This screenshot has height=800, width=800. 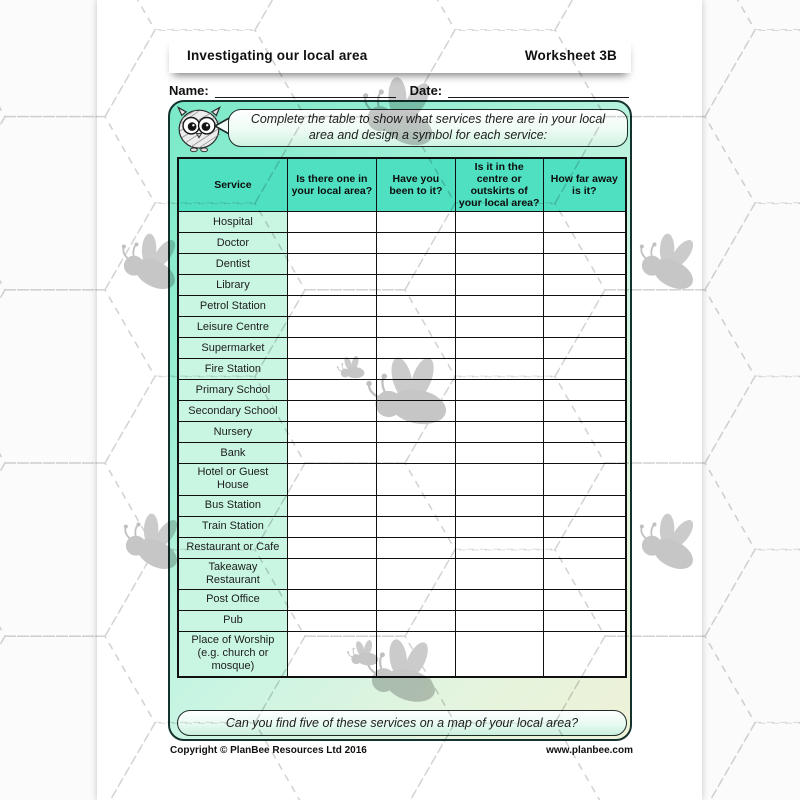 I want to click on name-write-line, so click(x=305, y=91).